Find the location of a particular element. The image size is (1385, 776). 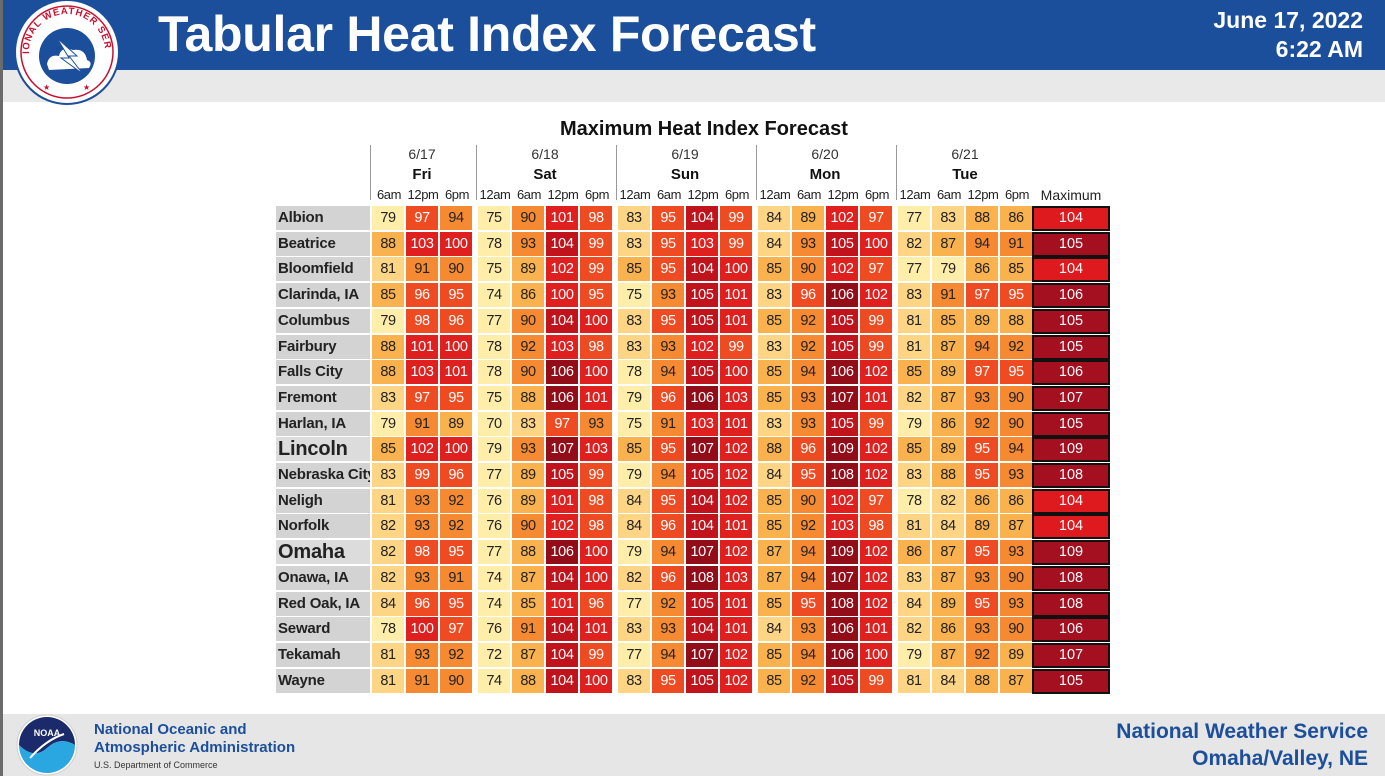

heat-index-cell: 104 is located at coordinates (702, 269).